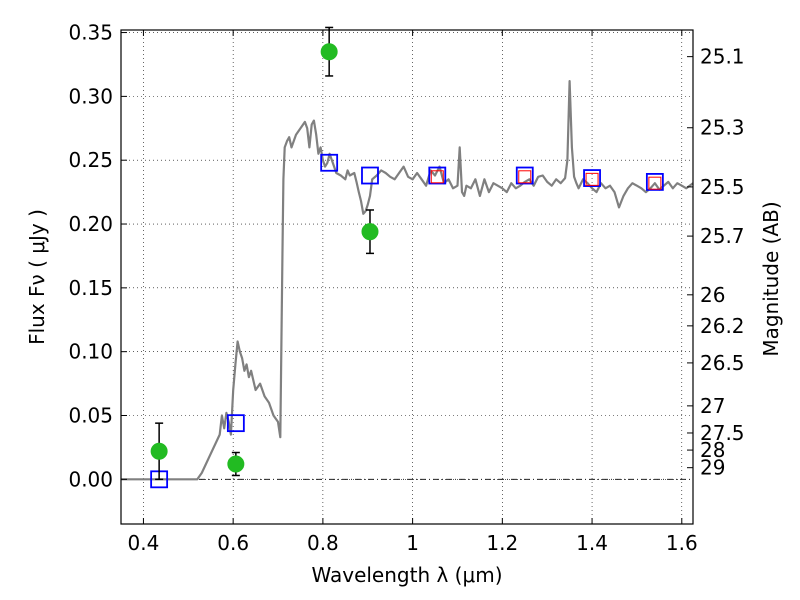  What do you see at coordinates (323, 543) in the screenshot?
I see `x-tick-label: 0.8` at bounding box center [323, 543].